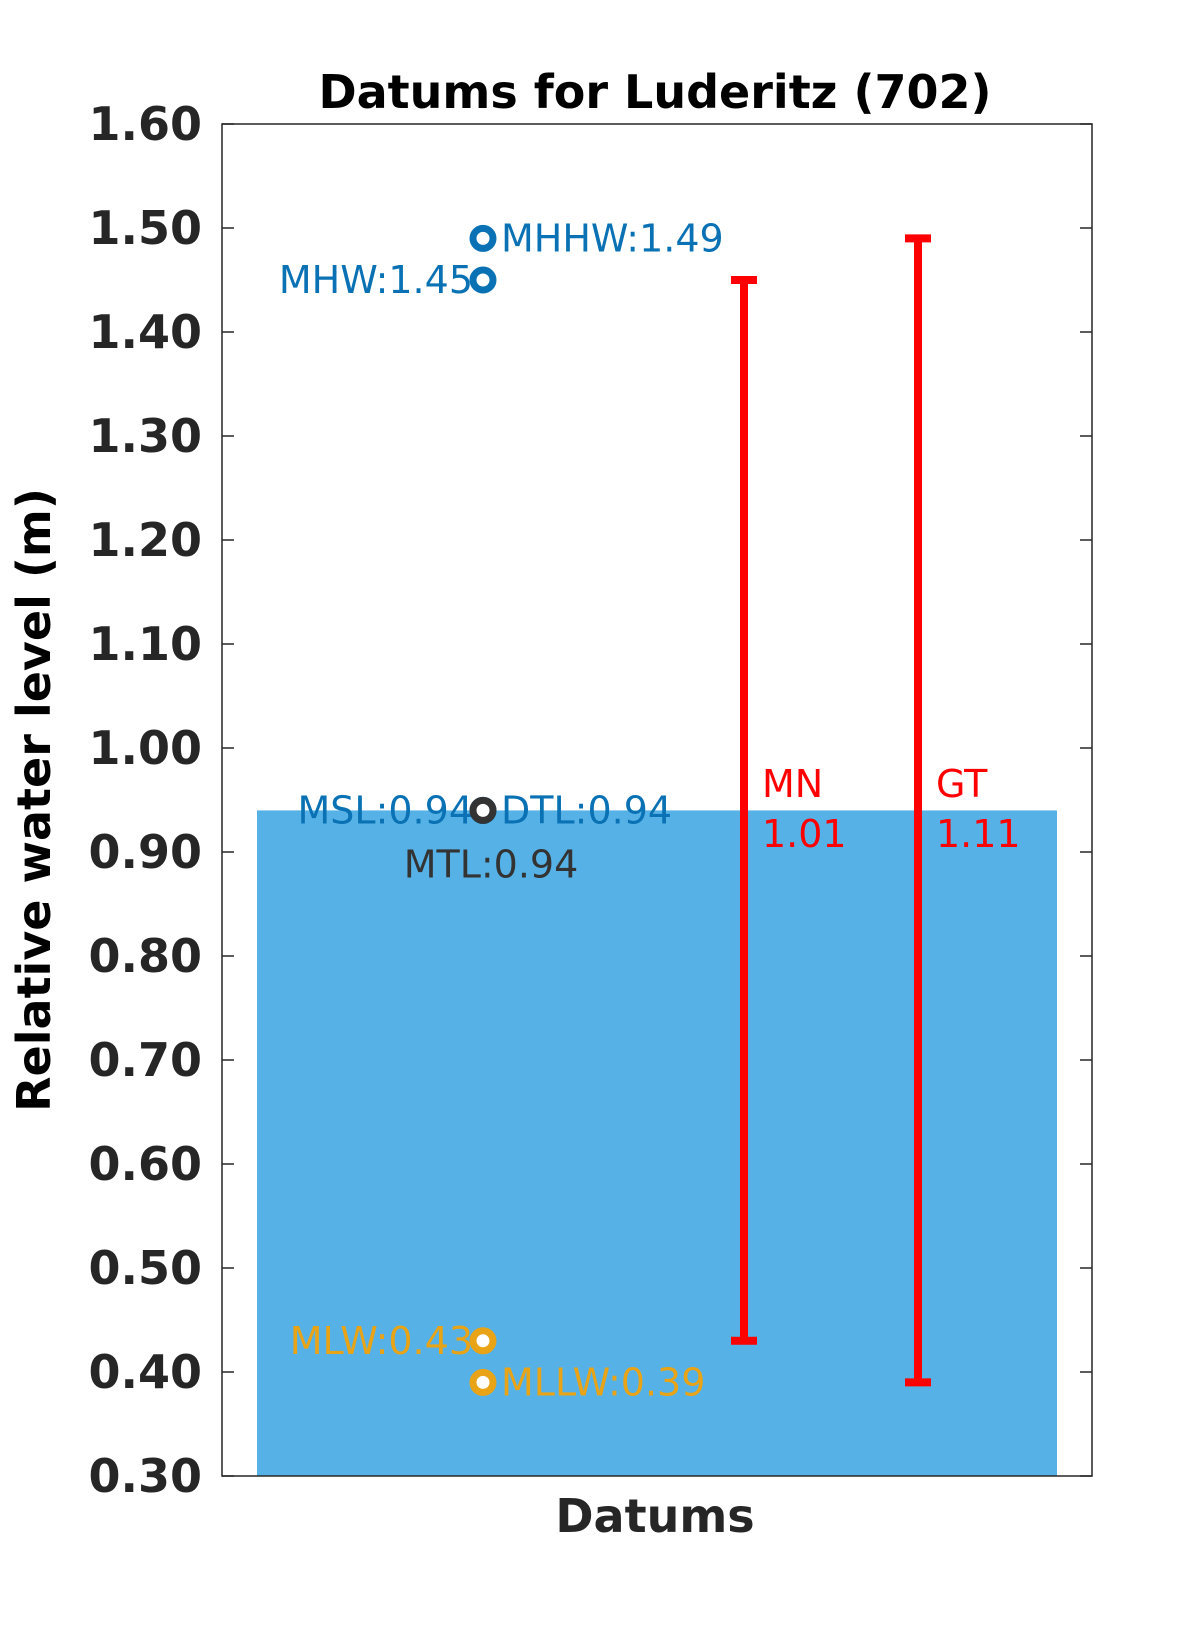 The height and width of the screenshot is (1650, 1200). Describe the element at coordinates (792, 784) in the screenshot. I see `range-name: MN` at that location.